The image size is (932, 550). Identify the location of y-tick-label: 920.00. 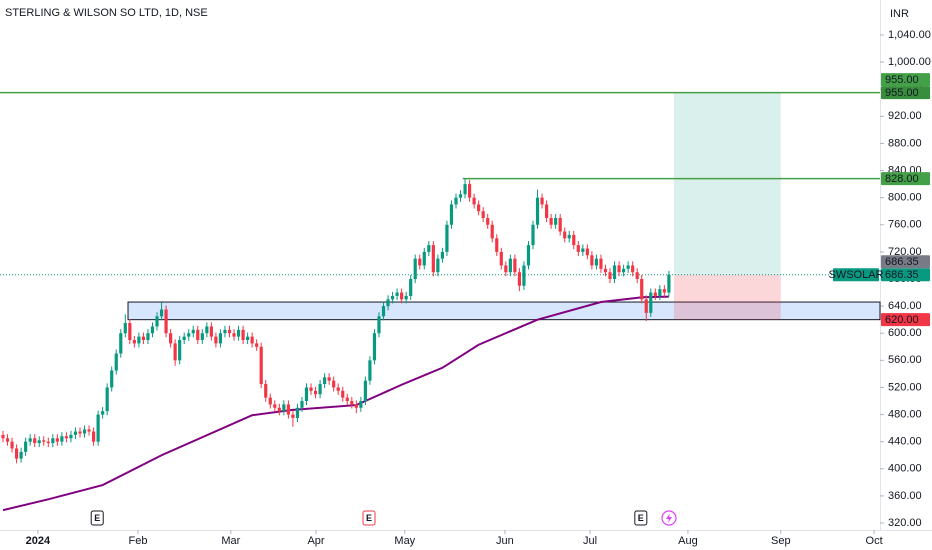
(905, 116).